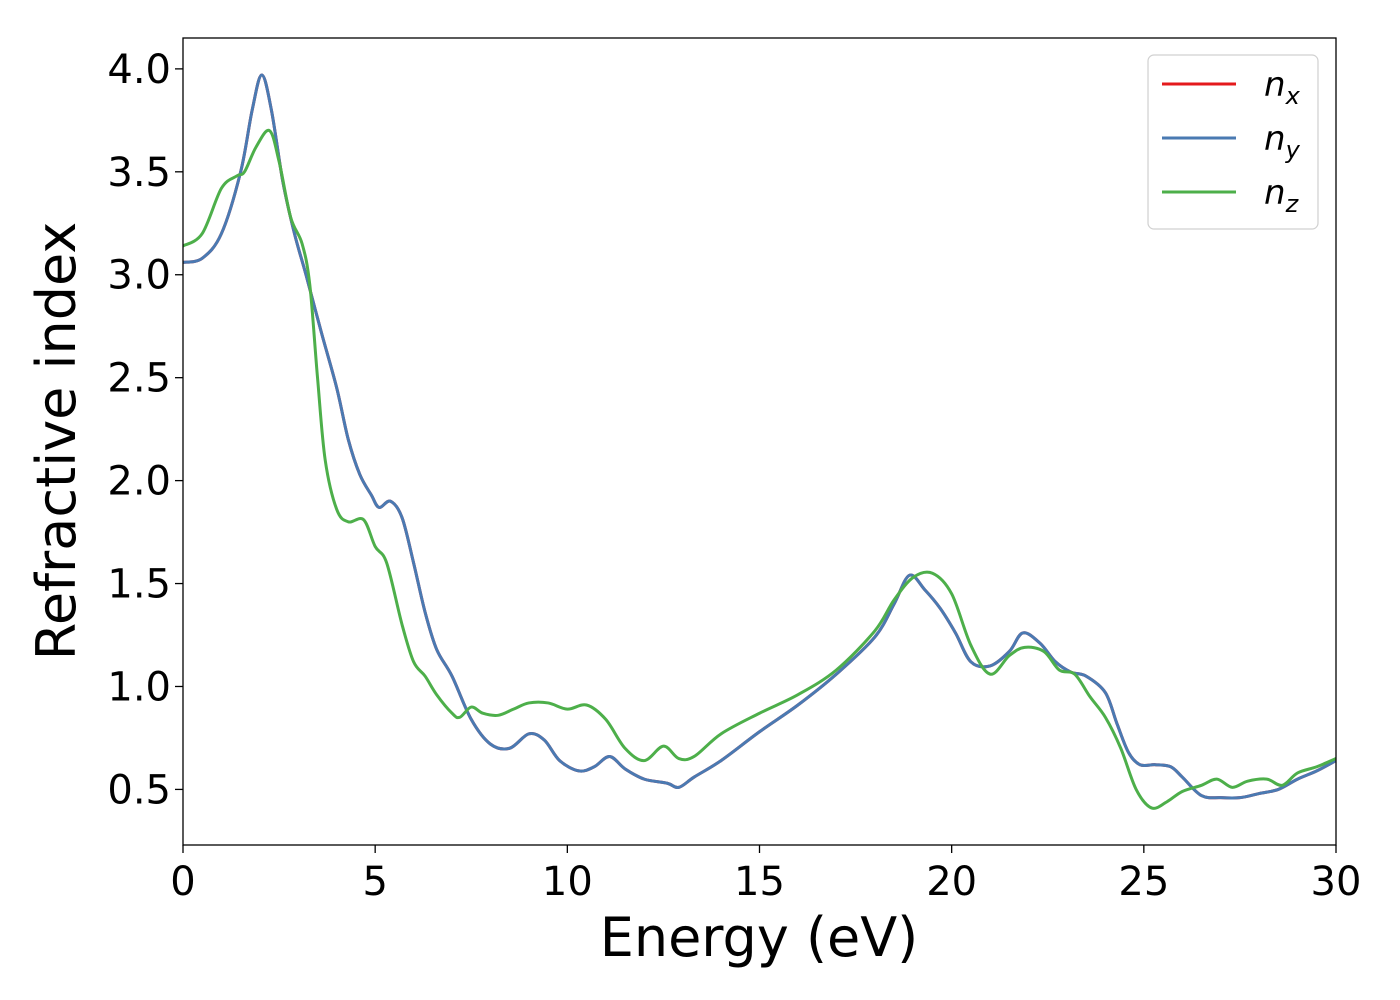  Describe the element at coordinates (1231, 195) in the screenshot. I see `legend-entry: nz` at that location.